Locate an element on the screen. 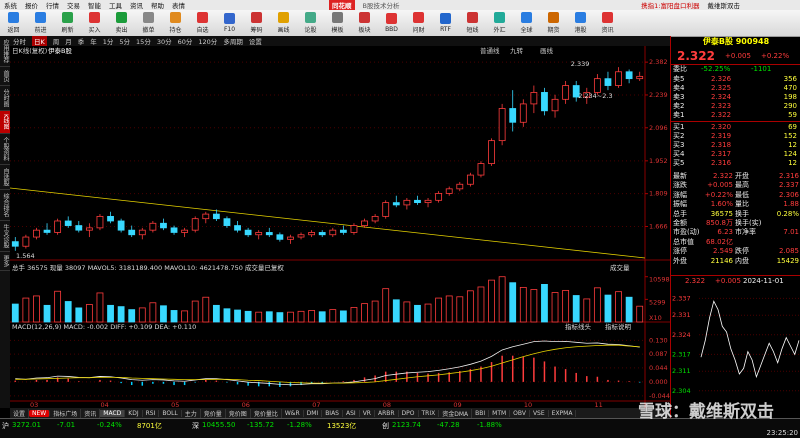 This screenshot has height=438, width=800. period-tab: 15分 is located at coordinates (143, 42).